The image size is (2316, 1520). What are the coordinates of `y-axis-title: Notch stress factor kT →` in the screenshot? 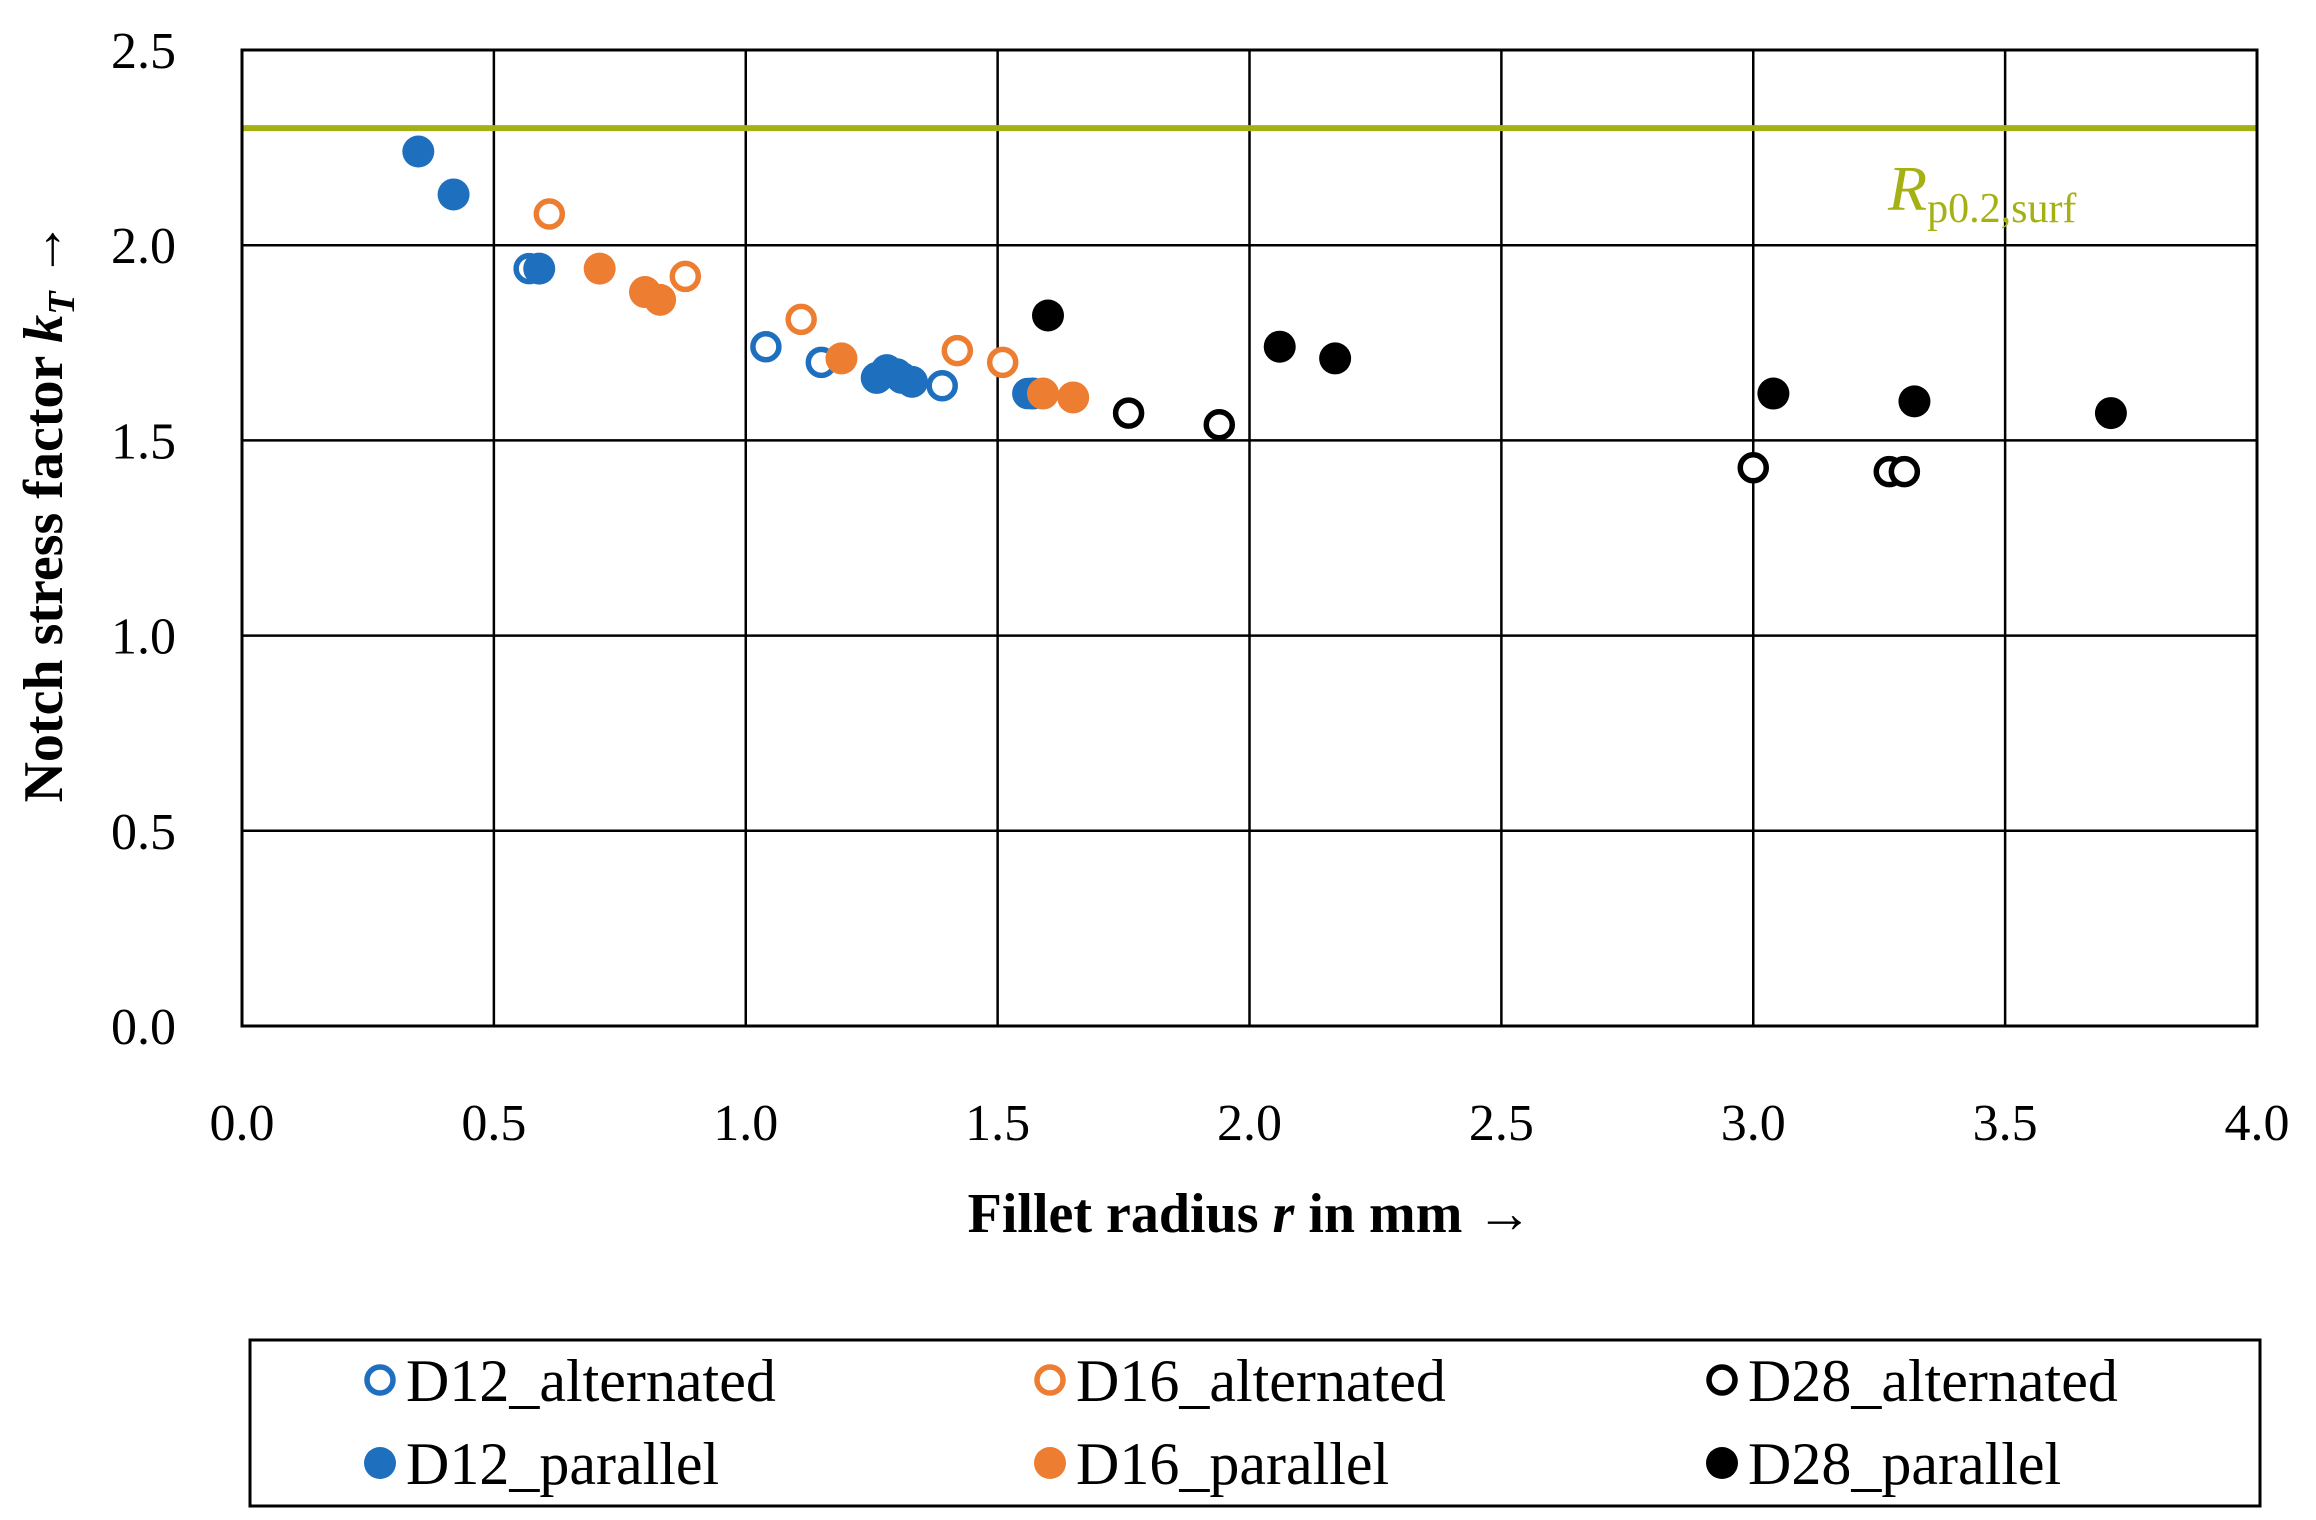 It's located at (48, 511).